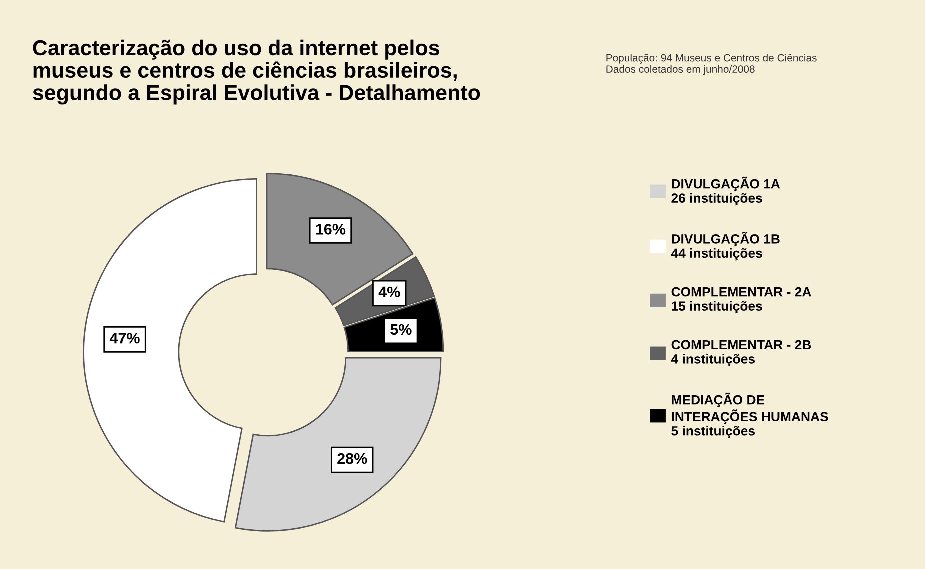  Describe the element at coordinates (750, 415) in the screenshot. I see `legend-label: MEDIAÇÃO DE INTERAÇÕES HUMANAS 5 instituições` at that location.